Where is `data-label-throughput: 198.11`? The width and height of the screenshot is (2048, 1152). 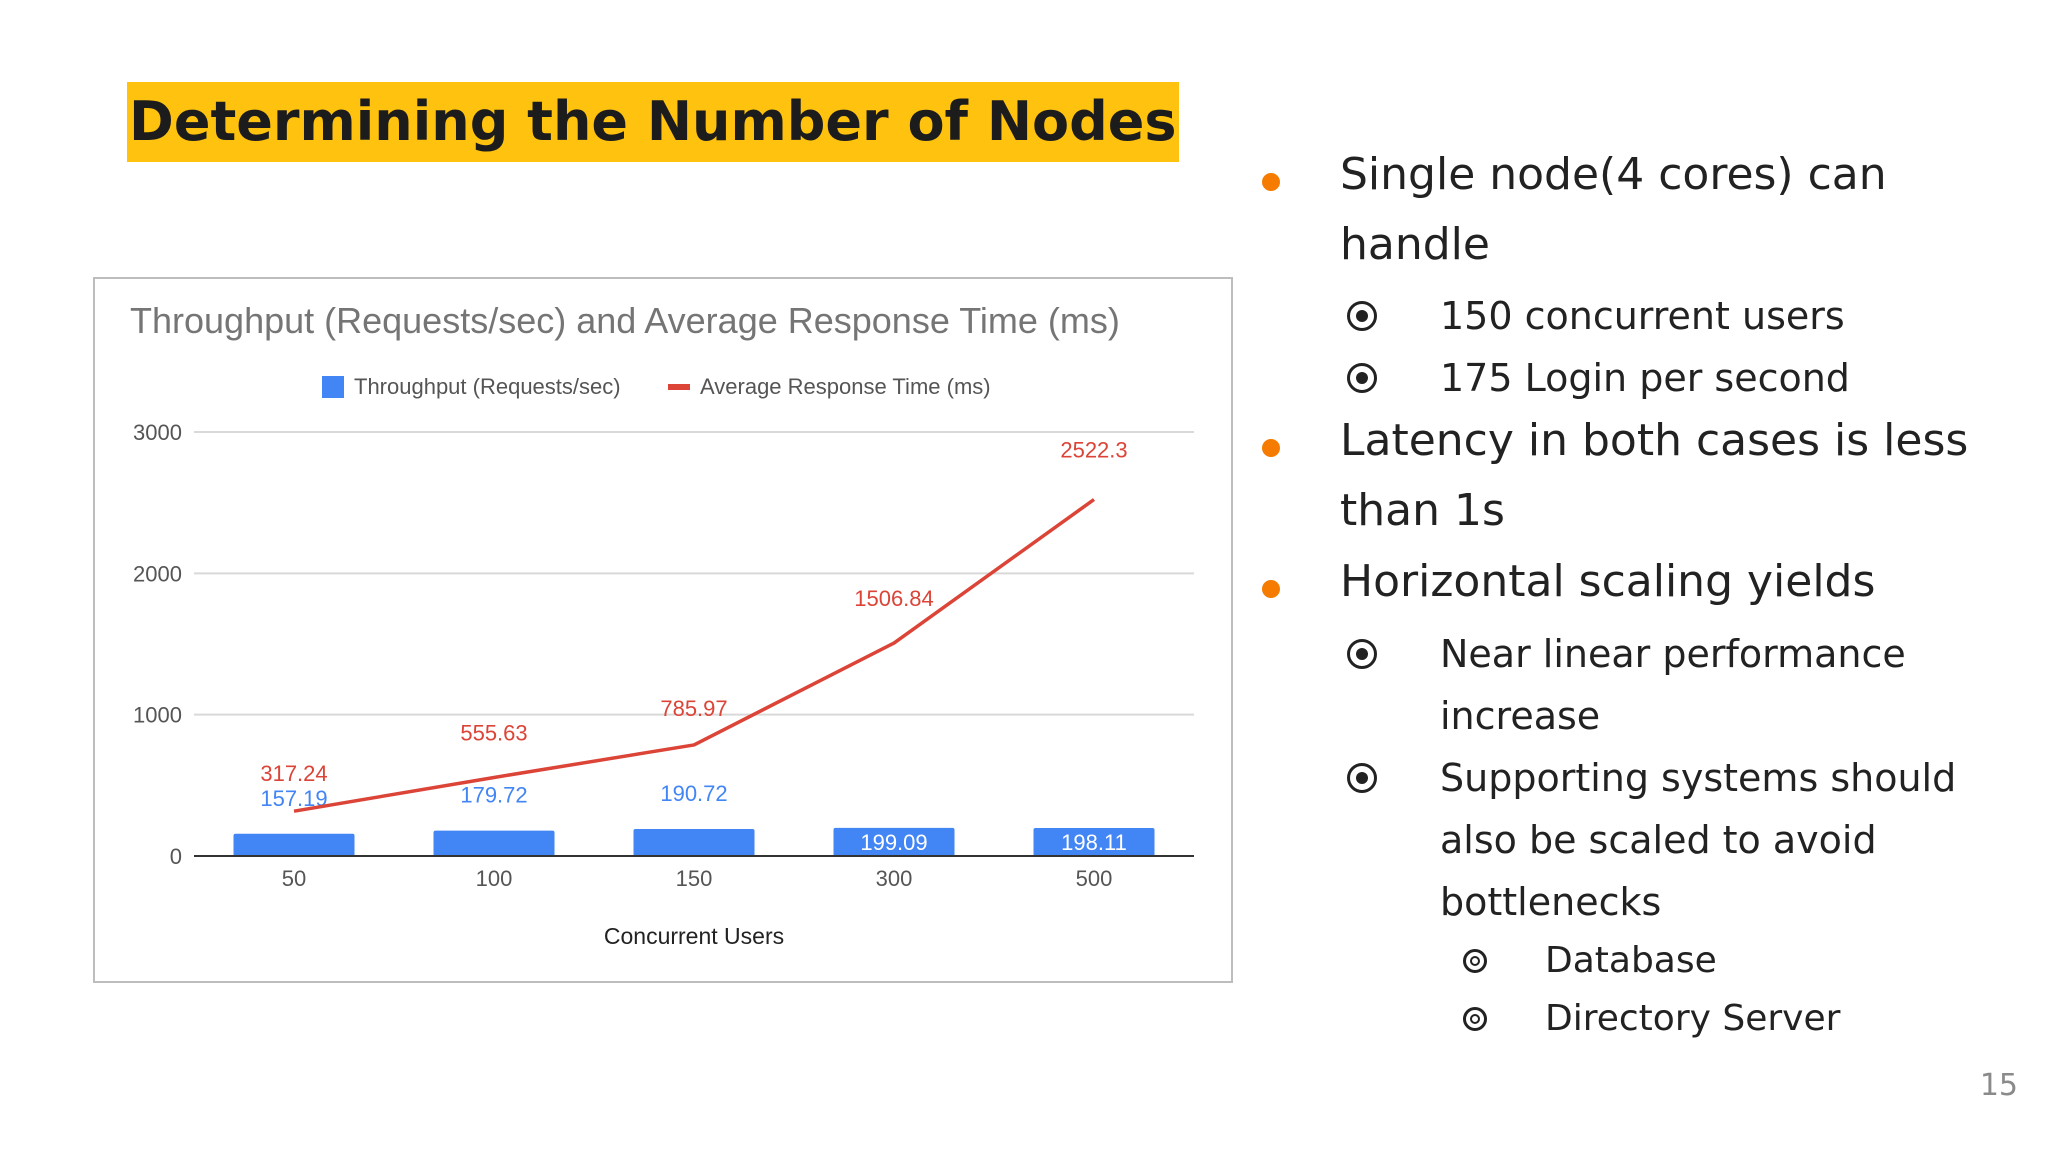
data-label-throughput: 198.11 is located at coordinates (1094, 842).